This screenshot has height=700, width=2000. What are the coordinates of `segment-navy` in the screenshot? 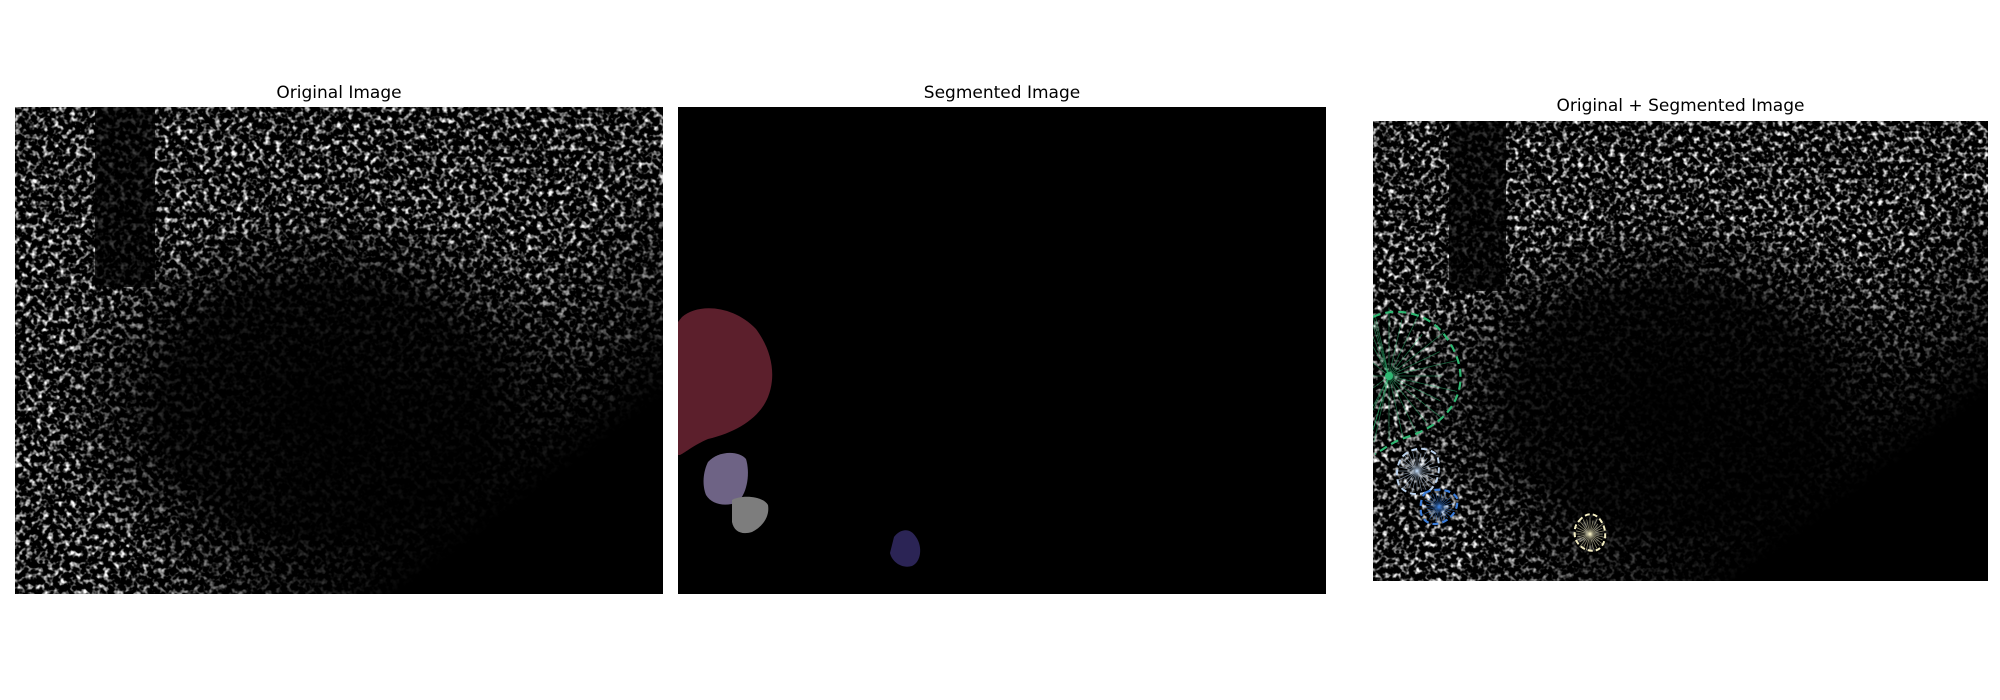 It's located at (905, 548).